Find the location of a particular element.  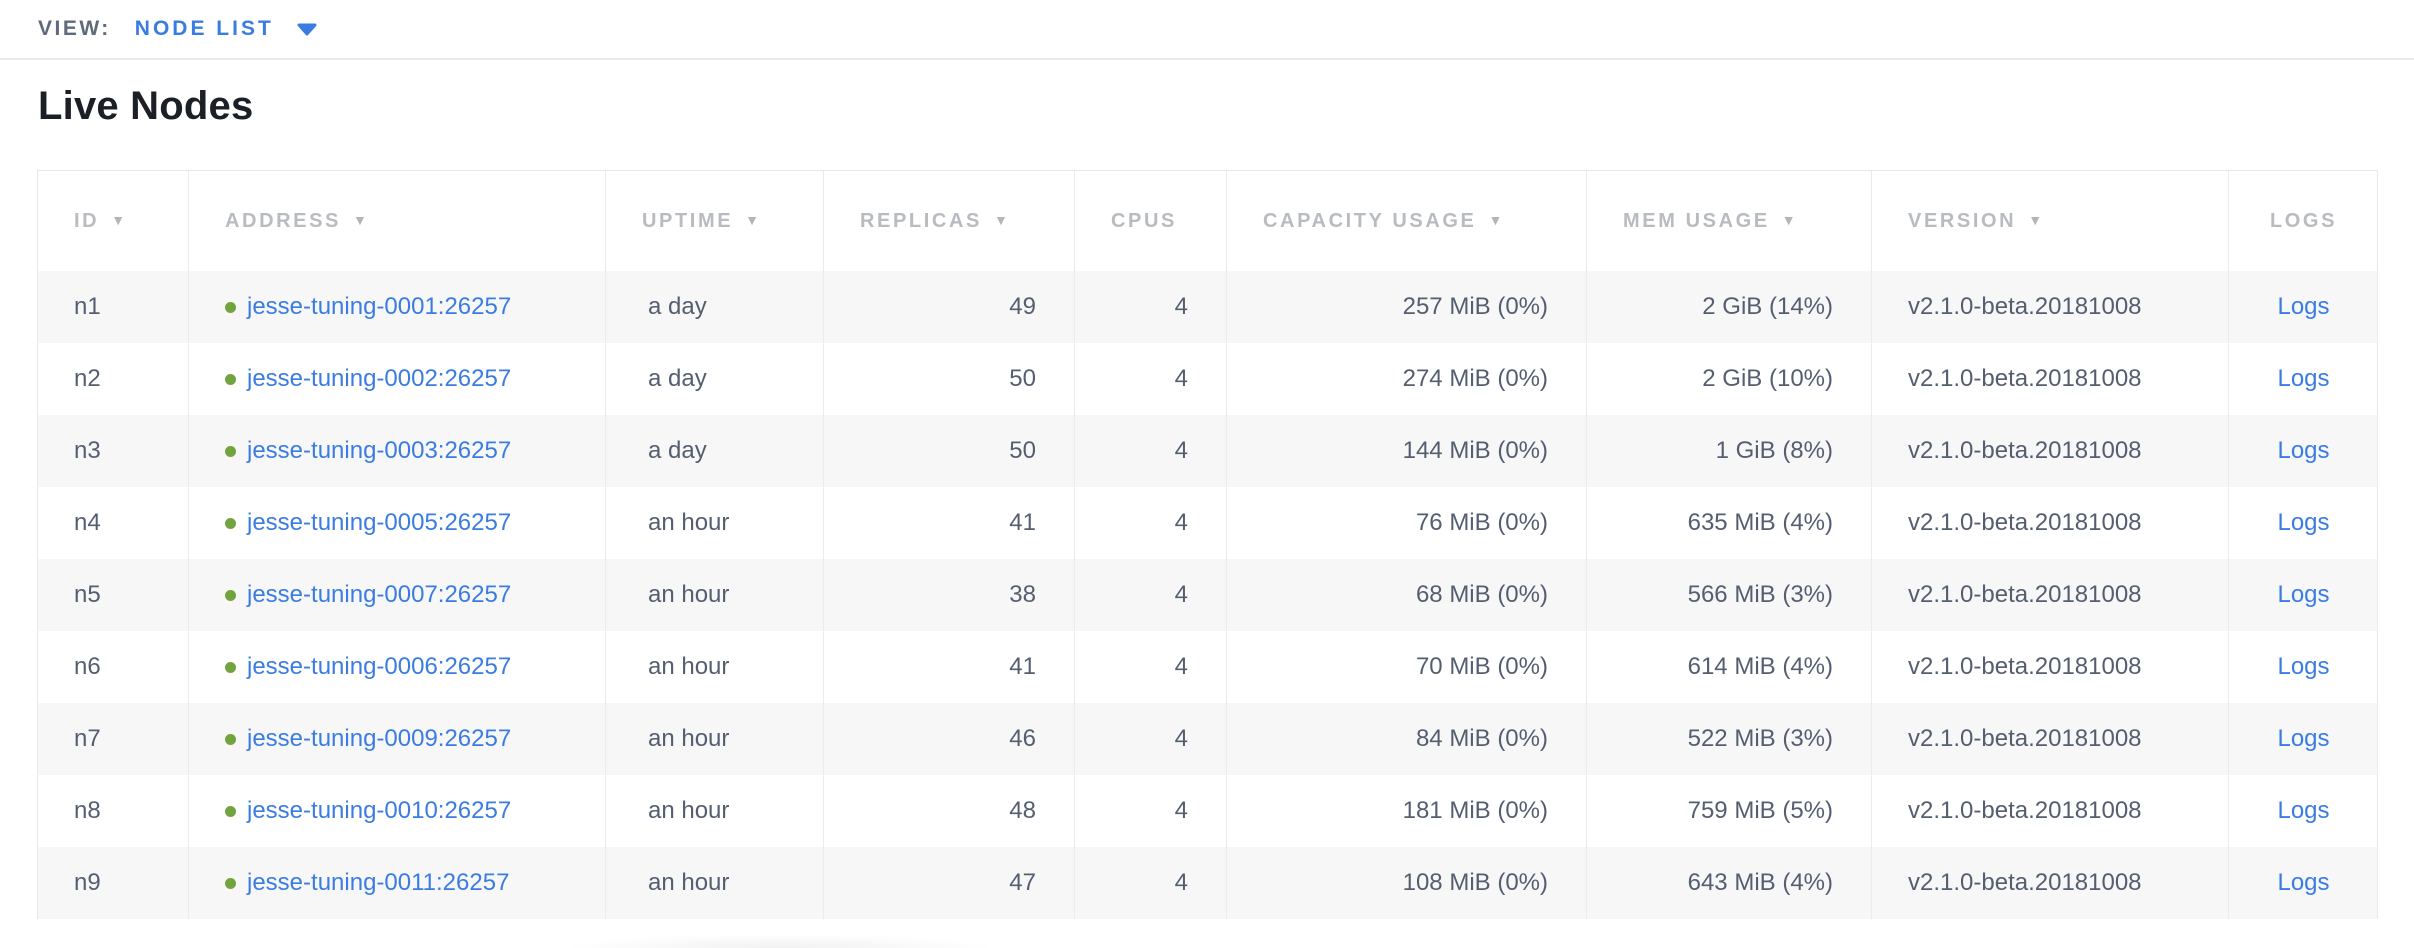

mem-usage-cell: 2 GiB (10%) is located at coordinates (1728, 379).